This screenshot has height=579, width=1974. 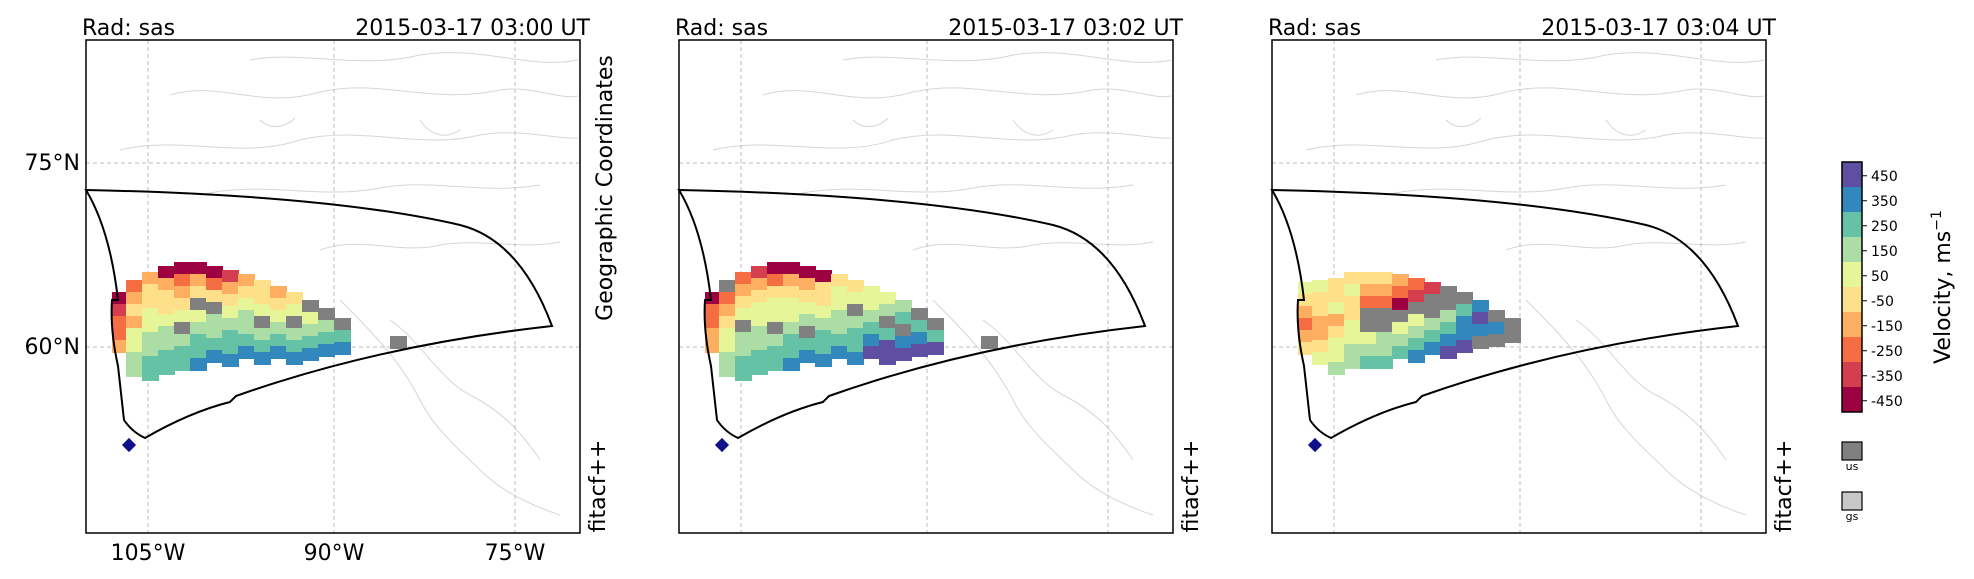 I want to click on lon-label-90w: 90°W, so click(x=334, y=553).